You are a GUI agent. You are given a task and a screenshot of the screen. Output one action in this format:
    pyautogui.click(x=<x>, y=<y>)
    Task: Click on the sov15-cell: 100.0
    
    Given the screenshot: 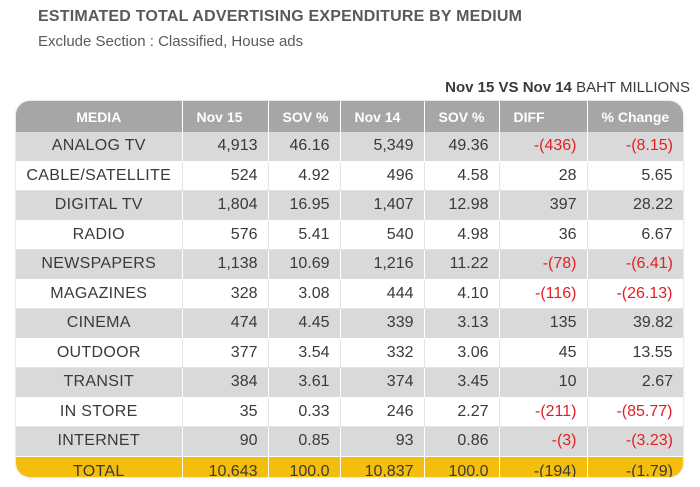 What is the action you would take?
    pyautogui.click(x=304, y=466)
    